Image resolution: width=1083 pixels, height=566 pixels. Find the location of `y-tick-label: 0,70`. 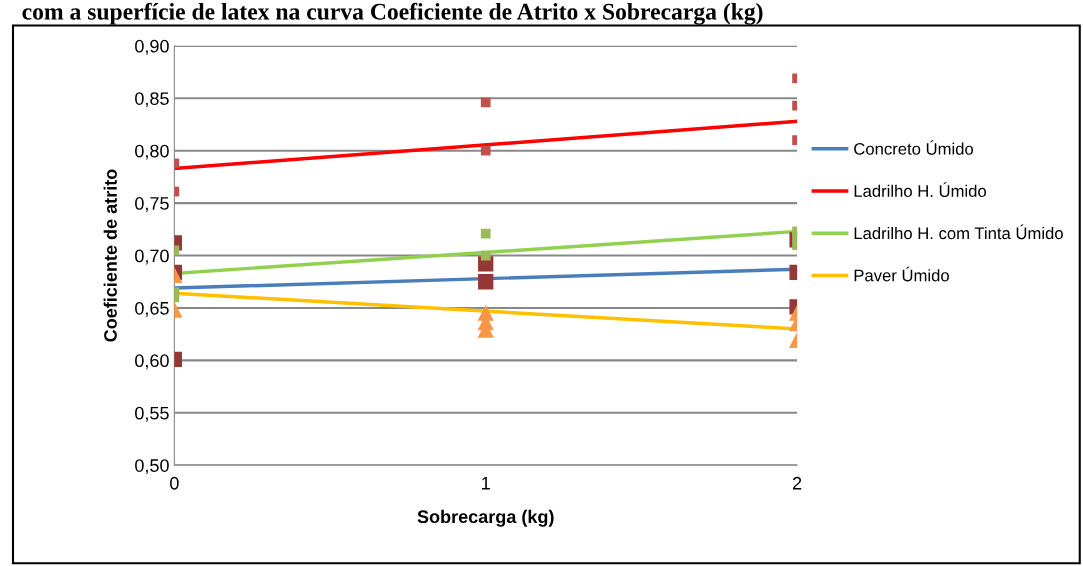

y-tick-label: 0,70 is located at coordinates (152, 257).